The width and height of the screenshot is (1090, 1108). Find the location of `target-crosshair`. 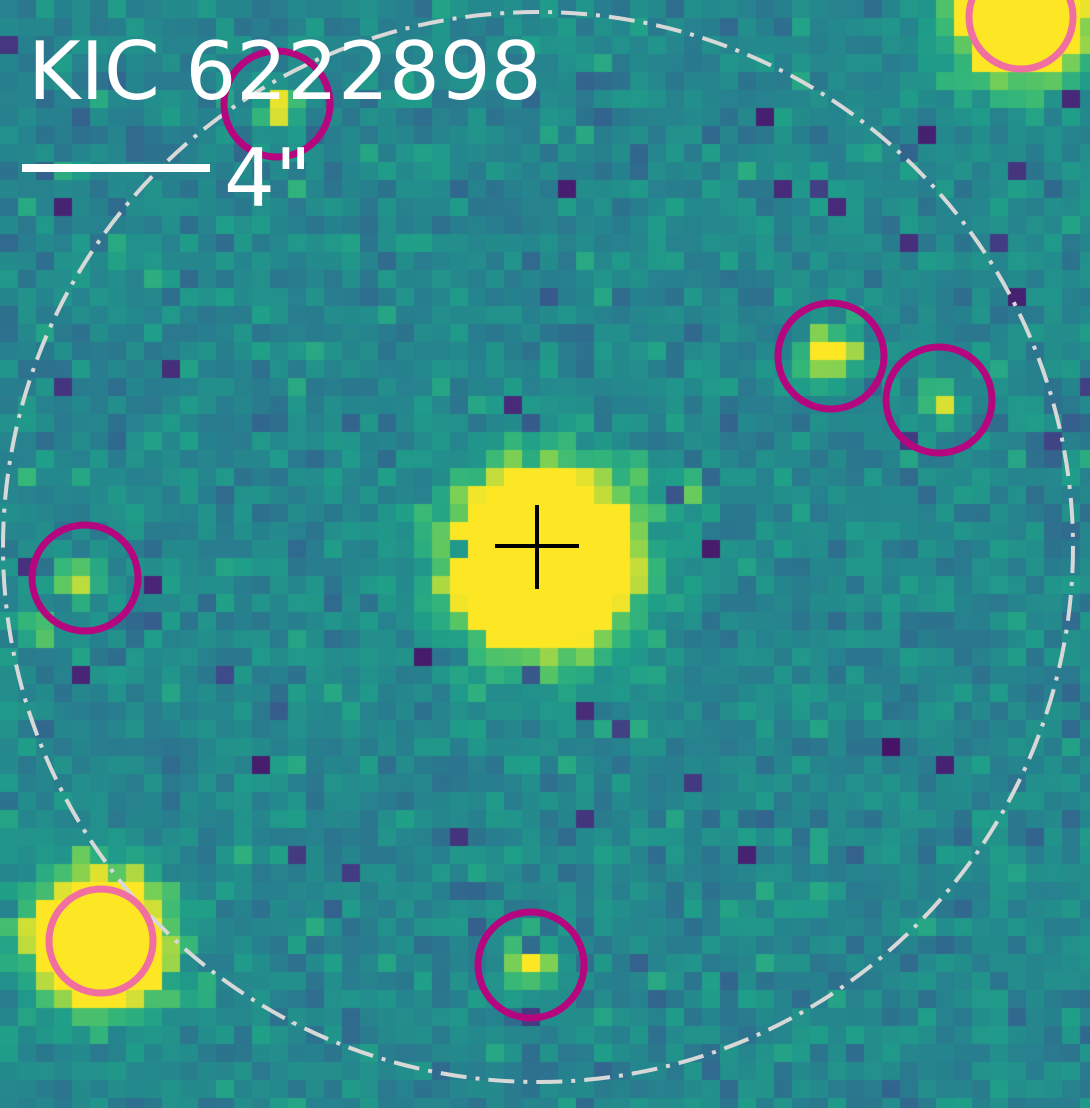

target-crosshair is located at coordinates (537, 547).